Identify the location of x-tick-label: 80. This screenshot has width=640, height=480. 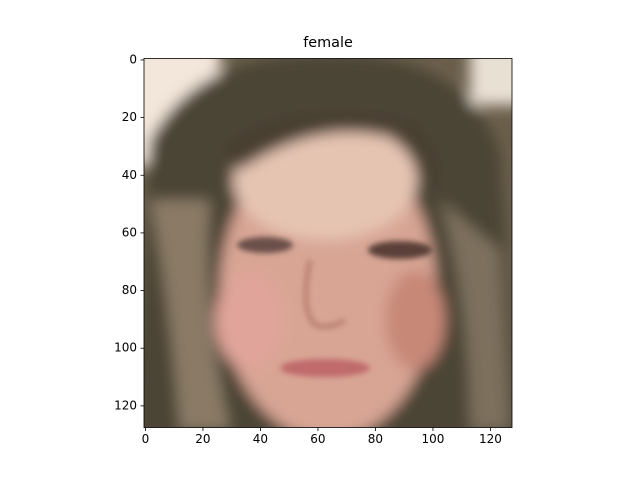
(375, 439).